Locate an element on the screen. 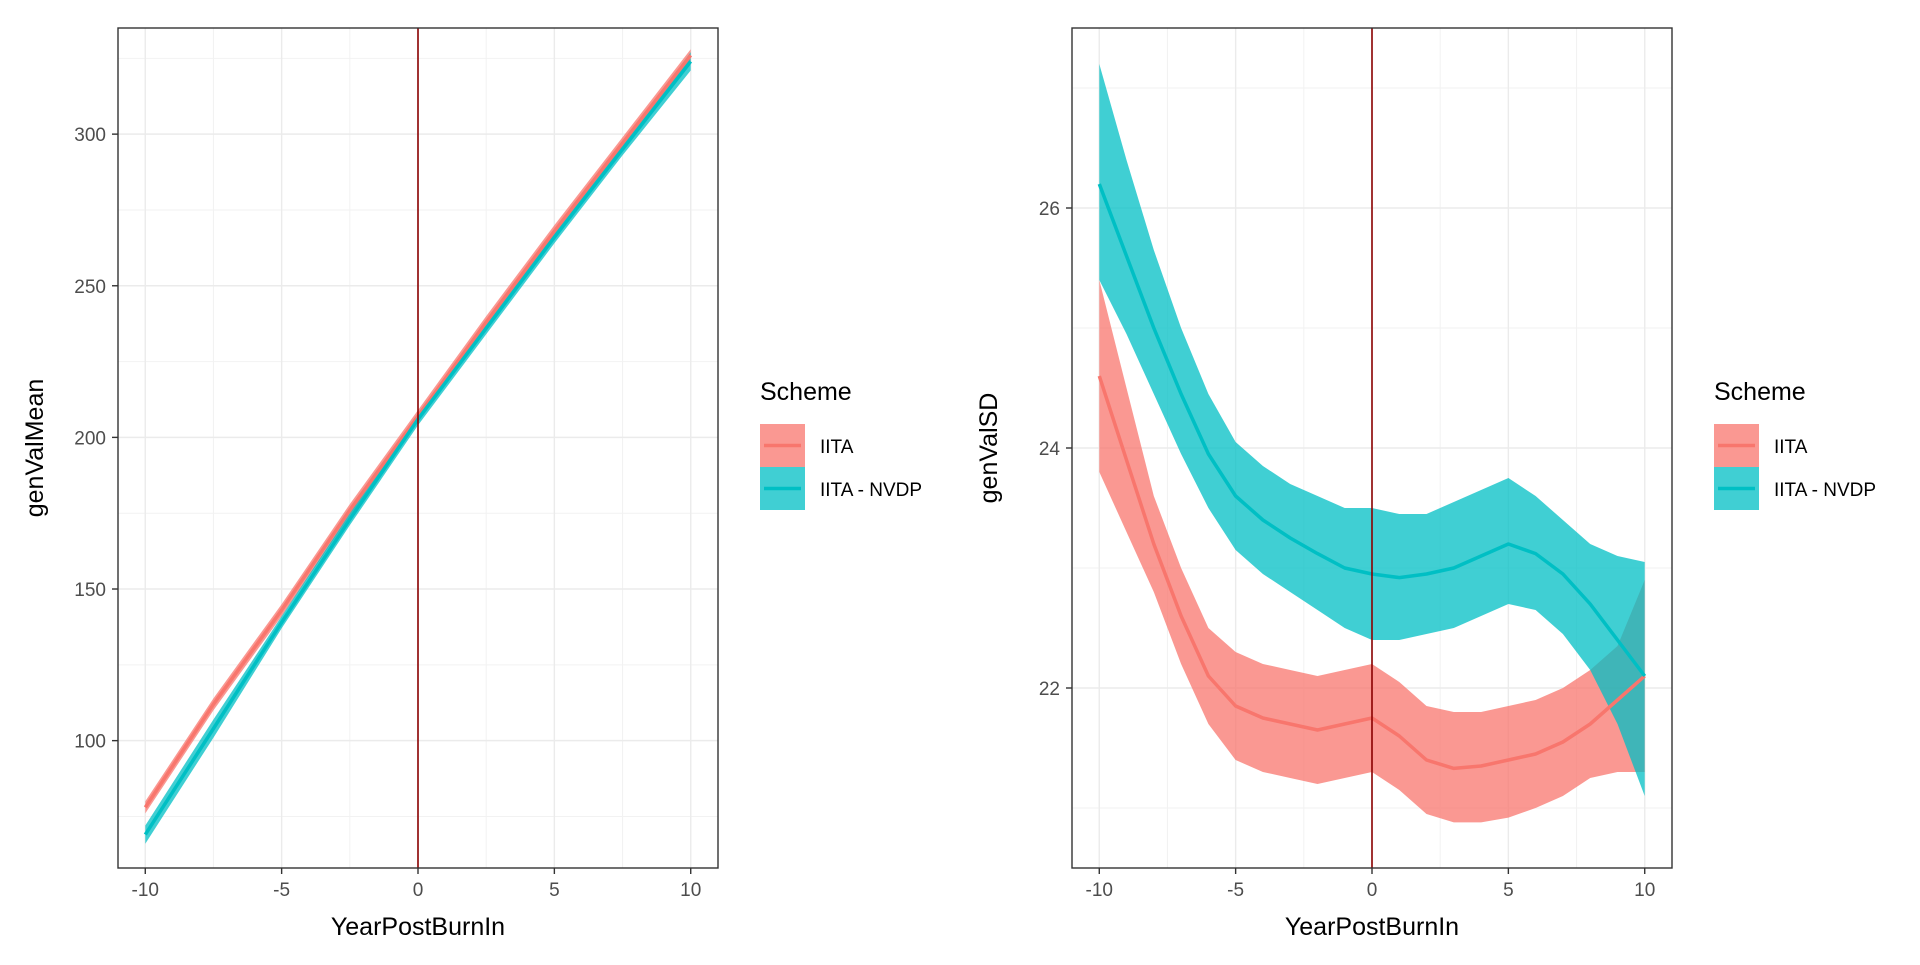  y-tick-label: 100 is located at coordinates (90, 742).